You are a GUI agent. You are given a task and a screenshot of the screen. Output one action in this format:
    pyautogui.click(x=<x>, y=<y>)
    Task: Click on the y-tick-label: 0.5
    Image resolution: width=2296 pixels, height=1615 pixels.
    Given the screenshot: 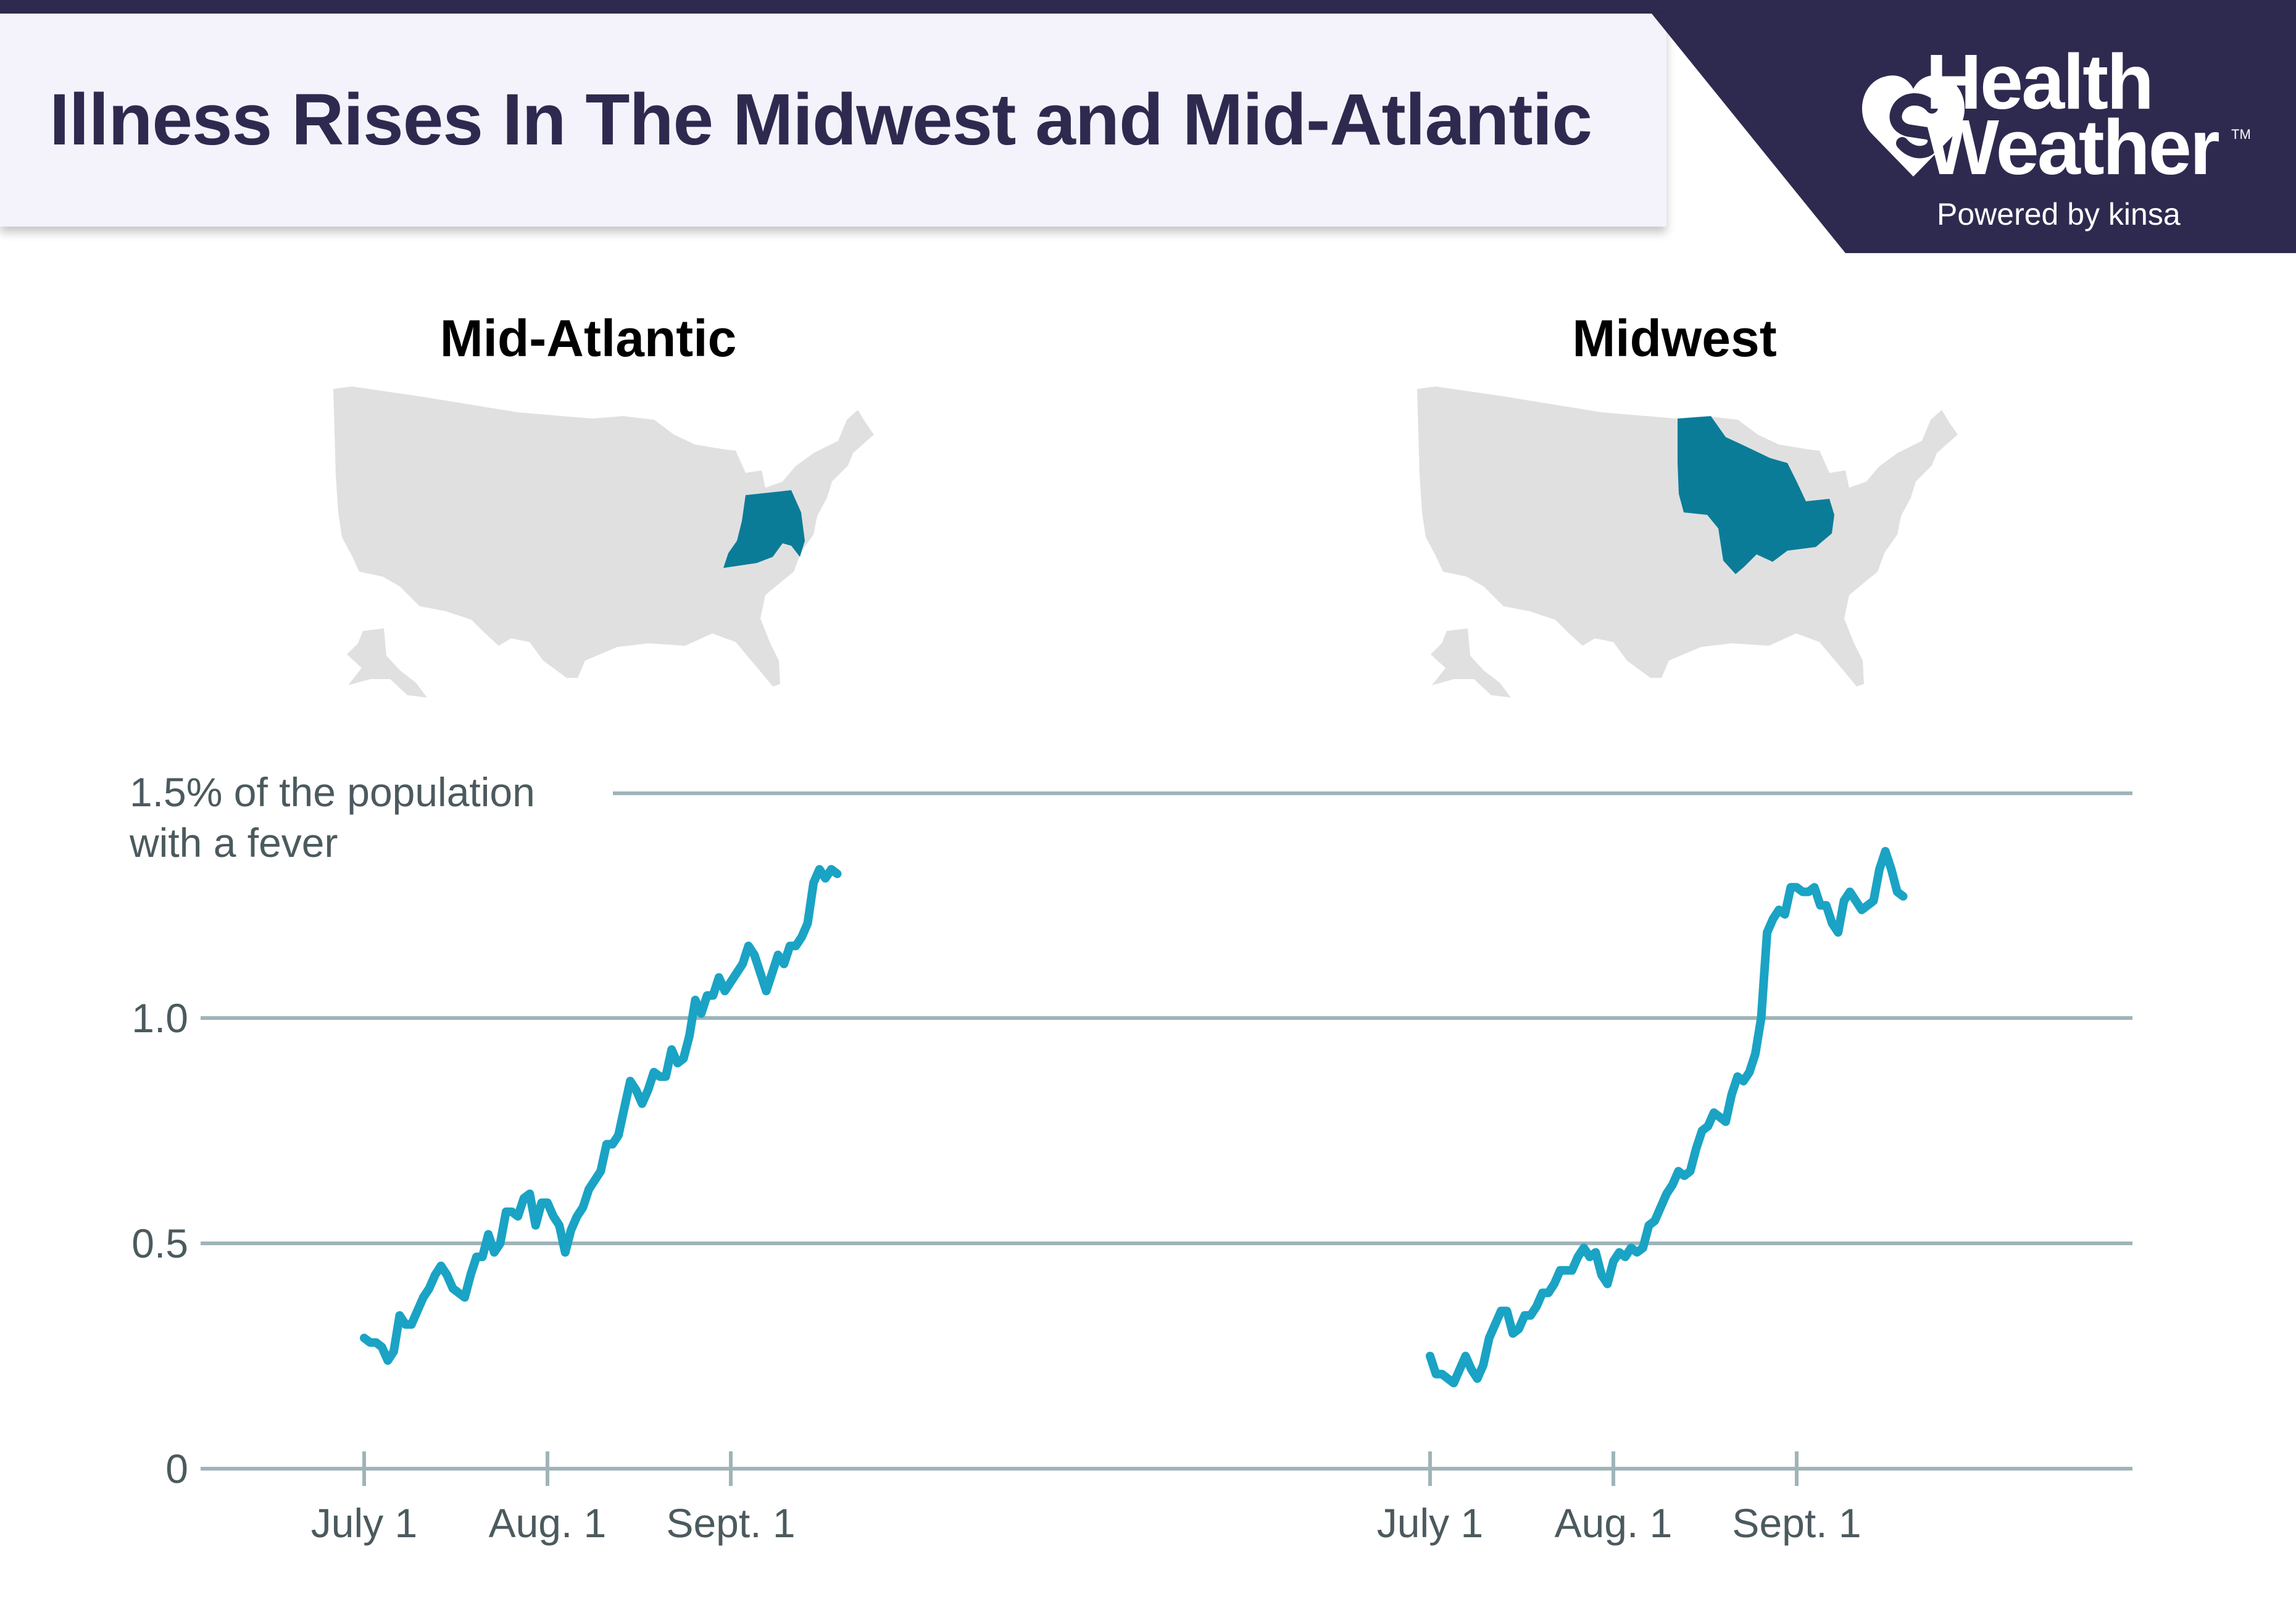 What is the action you would take?
    pyautogui.click(x=159, y=1243)
    